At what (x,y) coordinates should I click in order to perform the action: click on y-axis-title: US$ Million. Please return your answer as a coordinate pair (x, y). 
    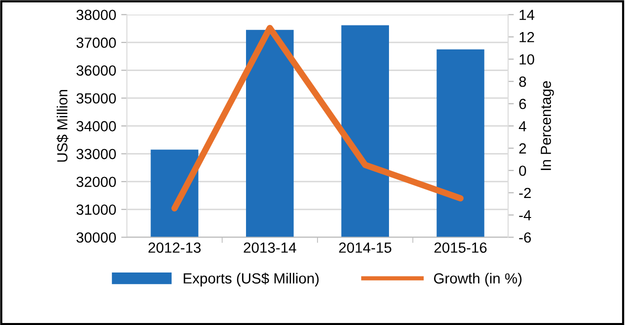
    Looking at the image, I should click on (62, 126).